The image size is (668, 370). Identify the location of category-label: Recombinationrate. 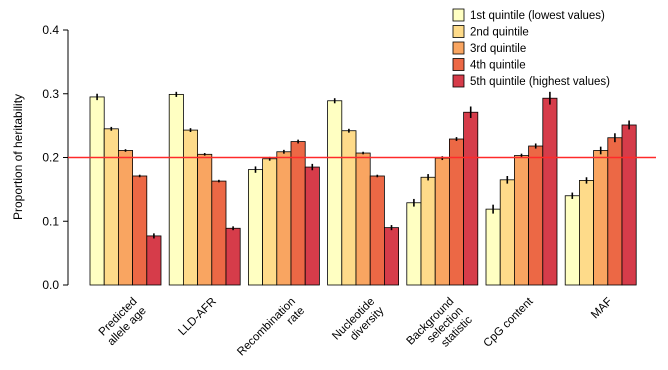
(271, 332).